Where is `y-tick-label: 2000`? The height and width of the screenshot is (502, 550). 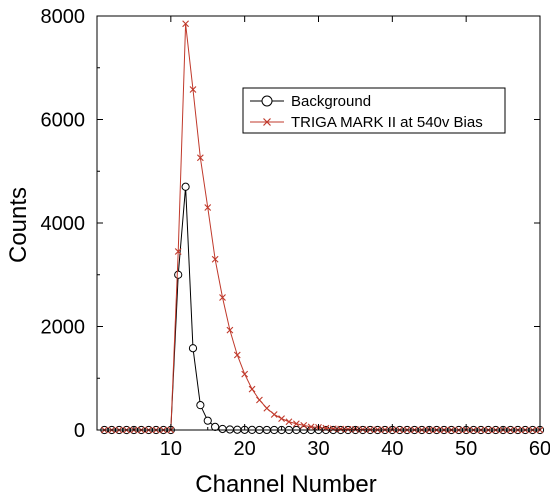
y-tick-label: 2000 is located at coordinates (63, 328).